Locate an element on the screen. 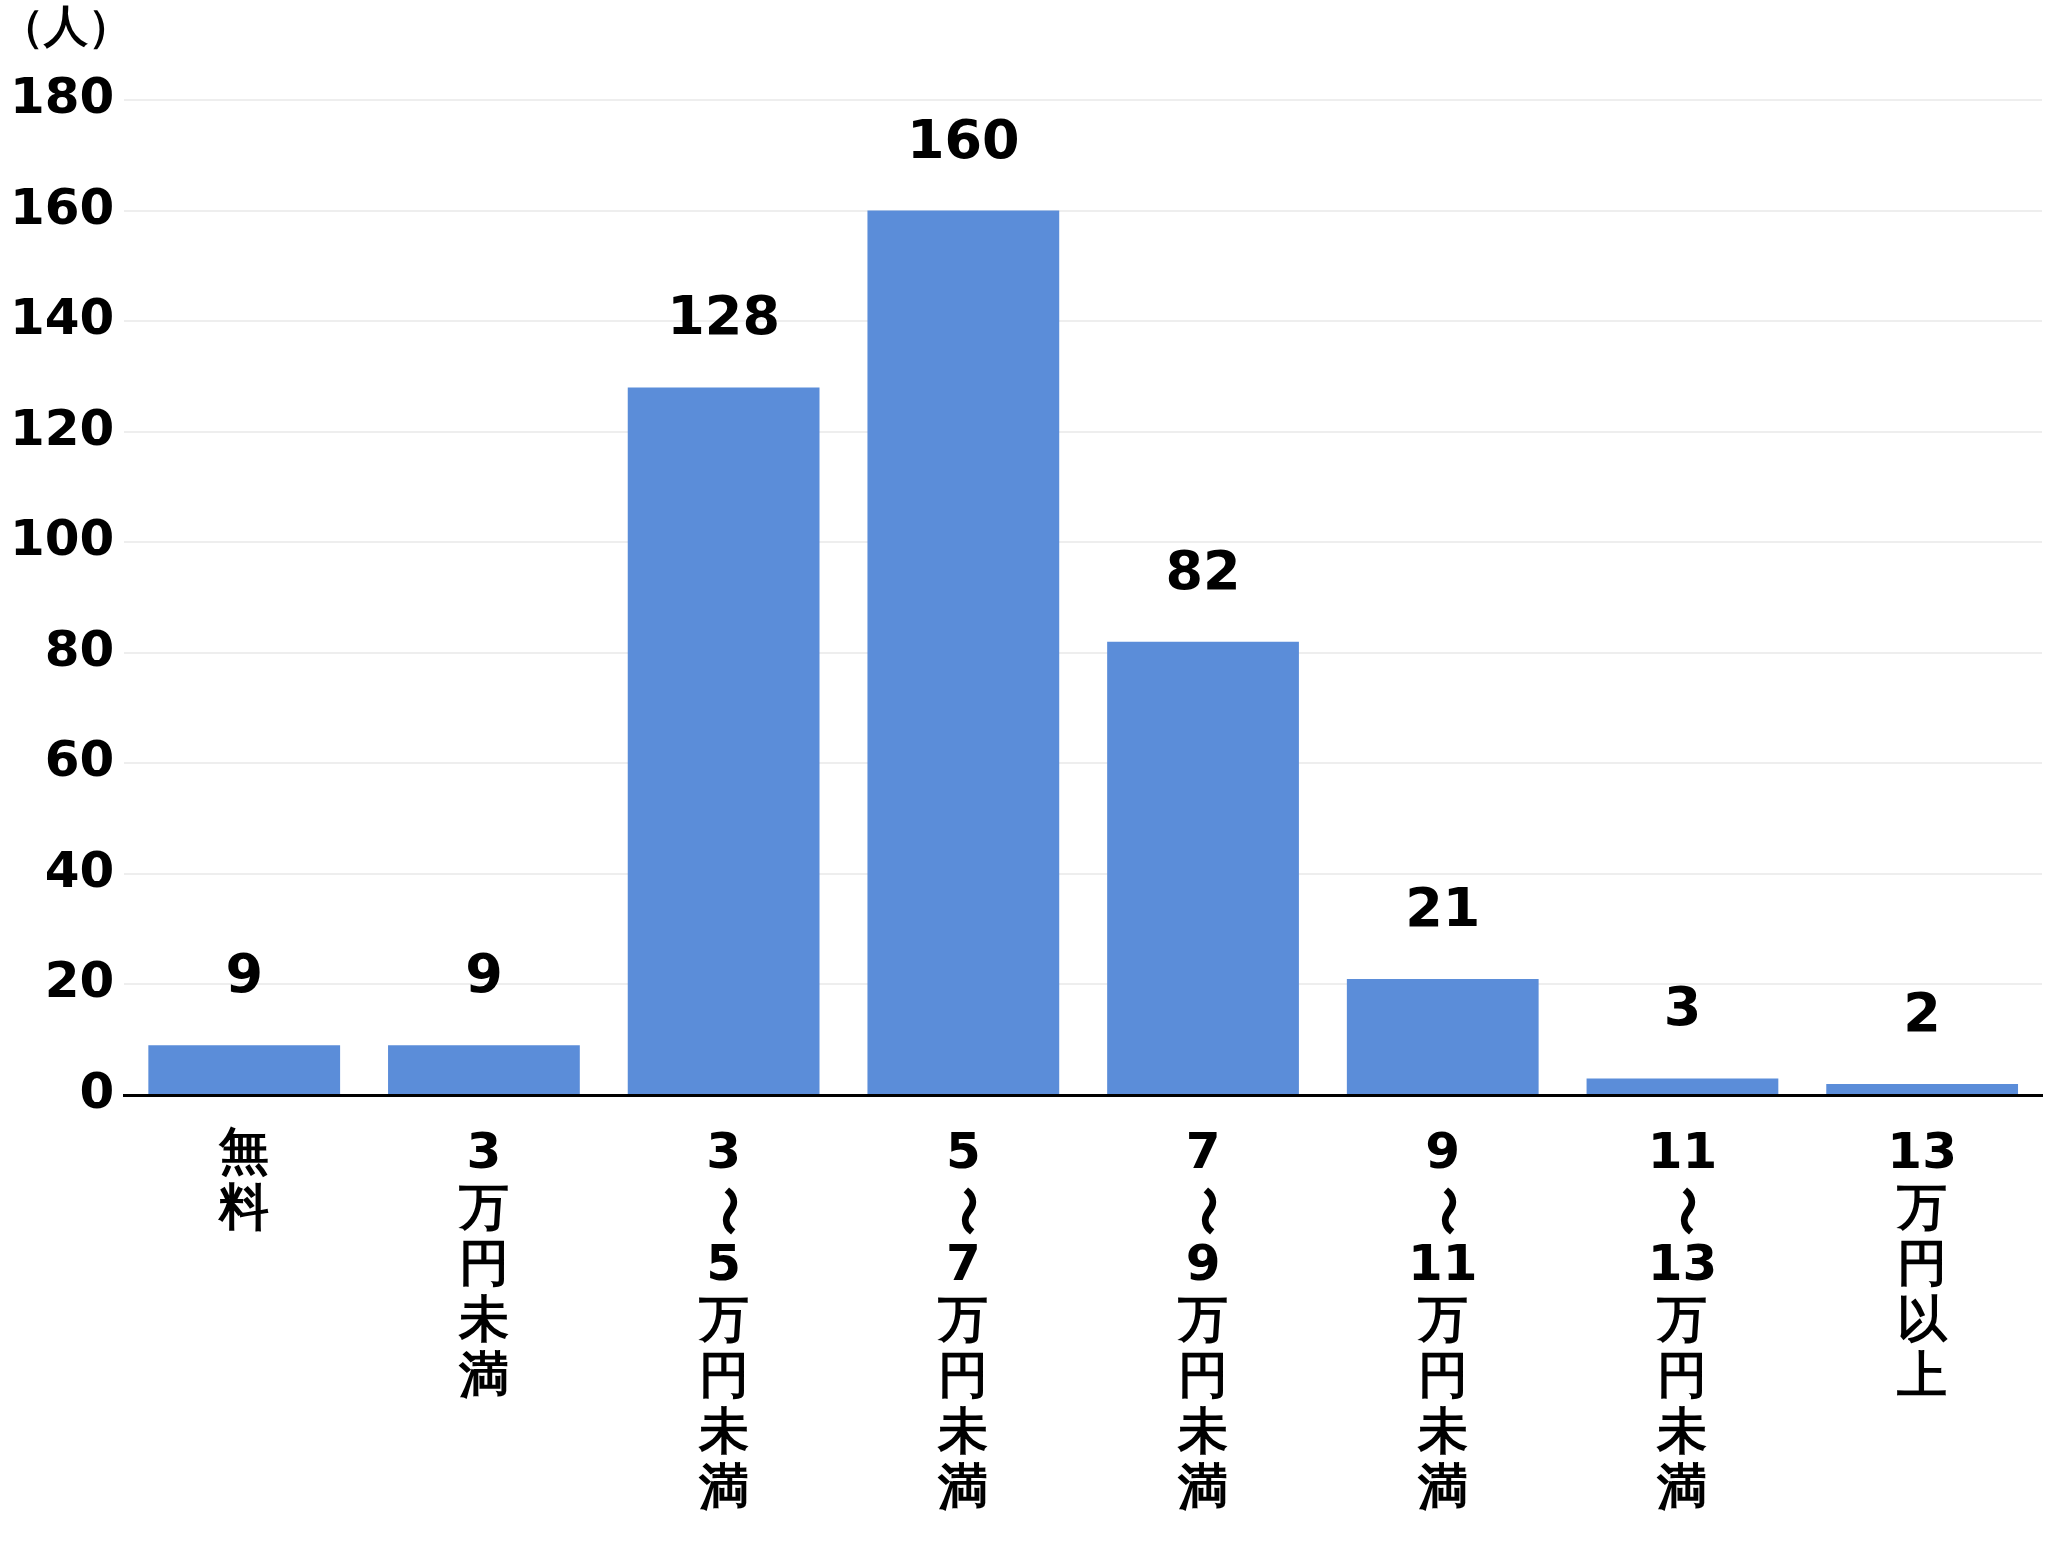 This screenshot has width=2048, height=1565. x-tick-label: 11〜13万円未満 is located at coordinates (1682, 1318).